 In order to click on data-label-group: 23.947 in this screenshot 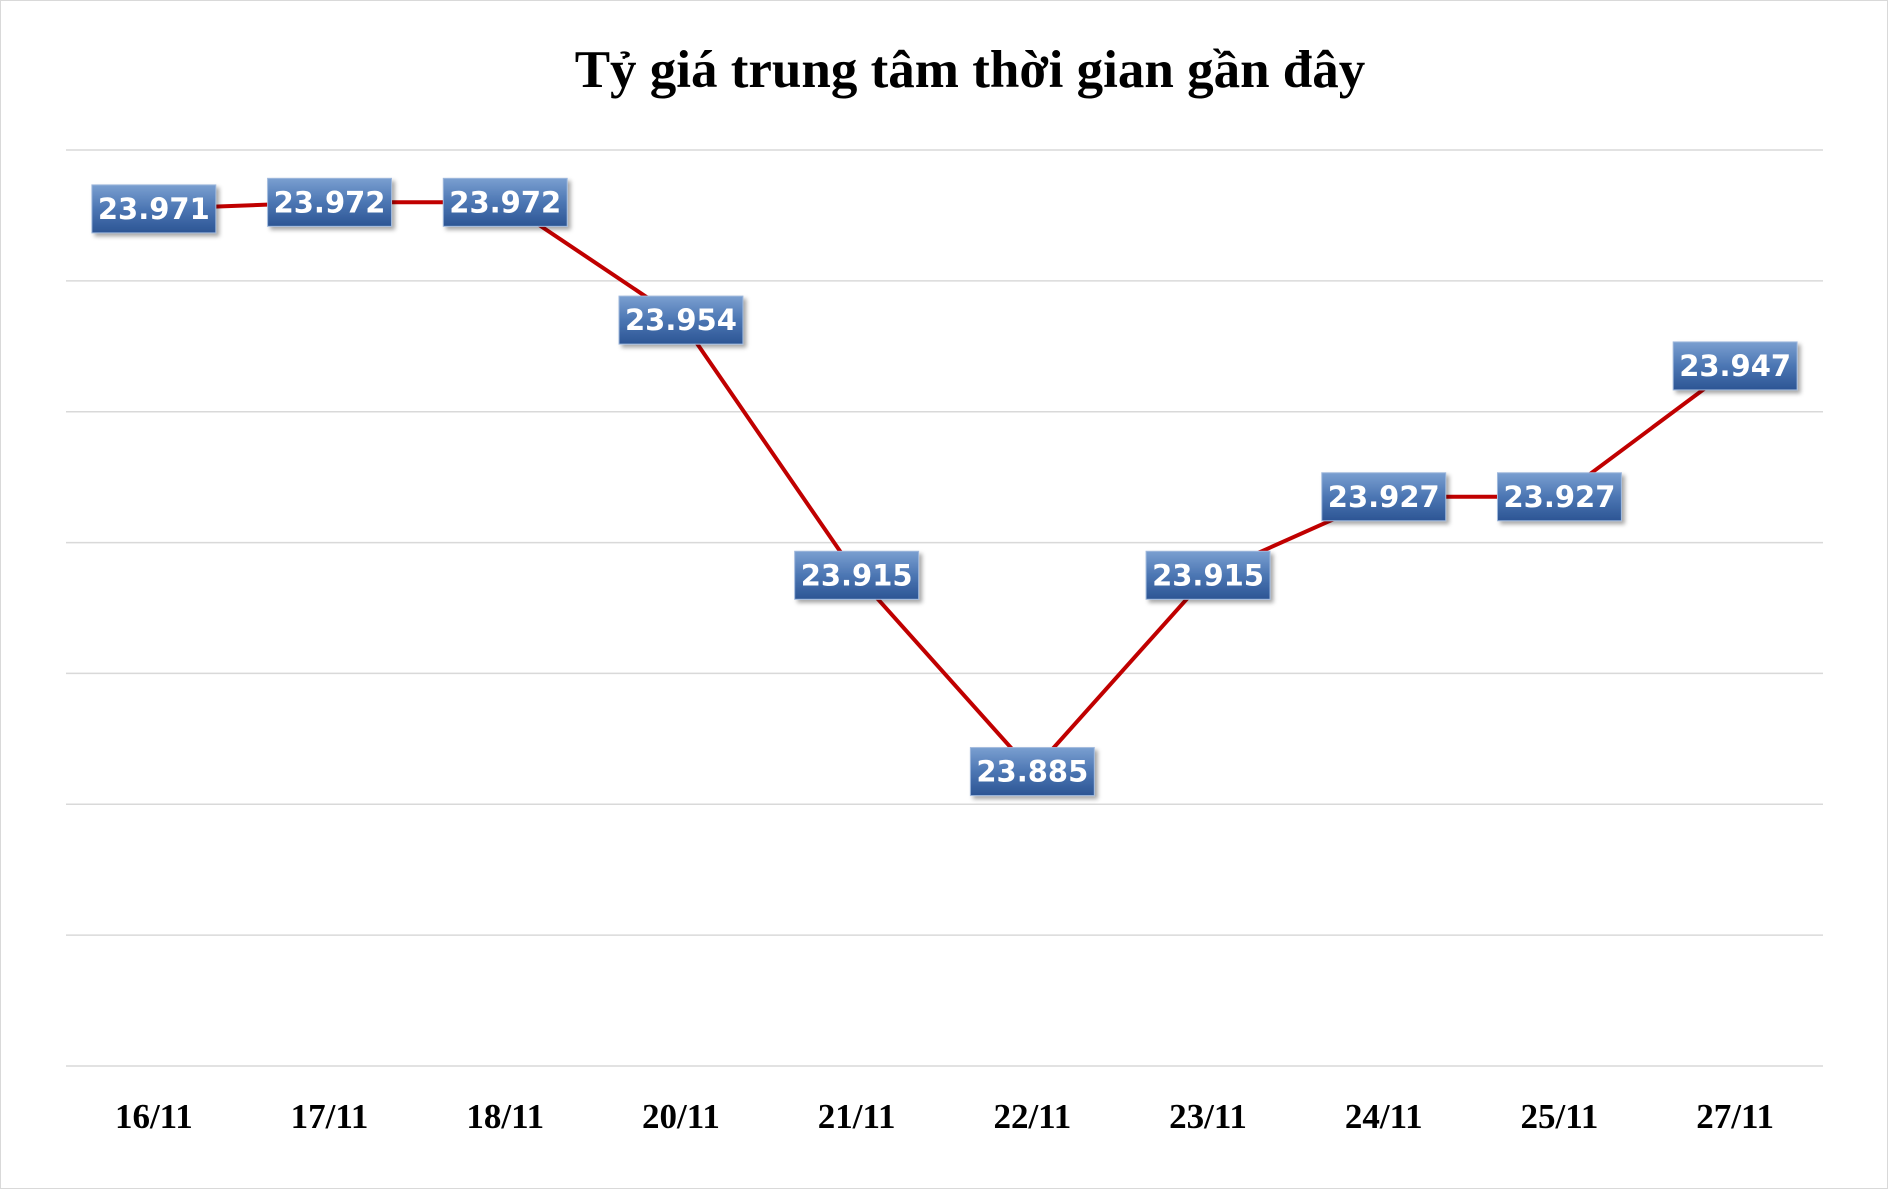, I will do `click(1735, 366)`.